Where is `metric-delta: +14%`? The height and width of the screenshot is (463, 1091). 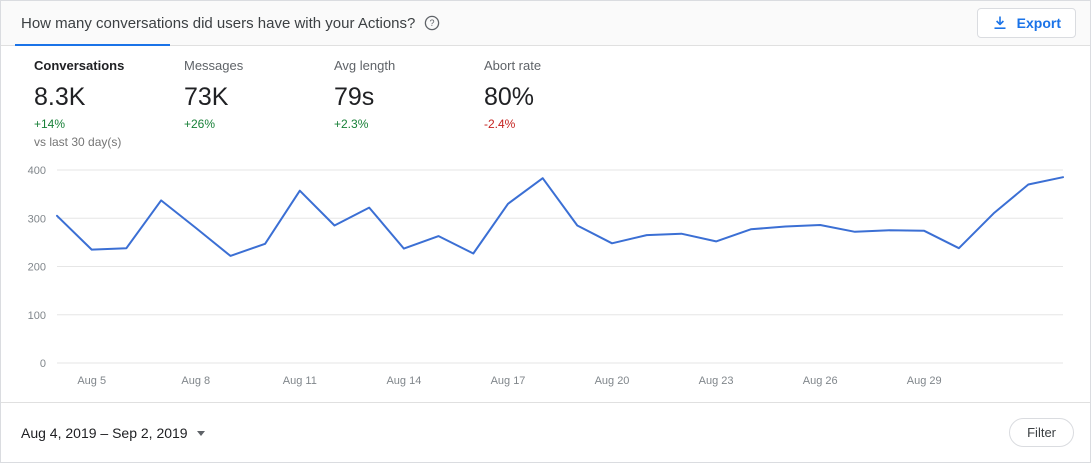
metric-delta: +14% is located at coordinates (50, 124).